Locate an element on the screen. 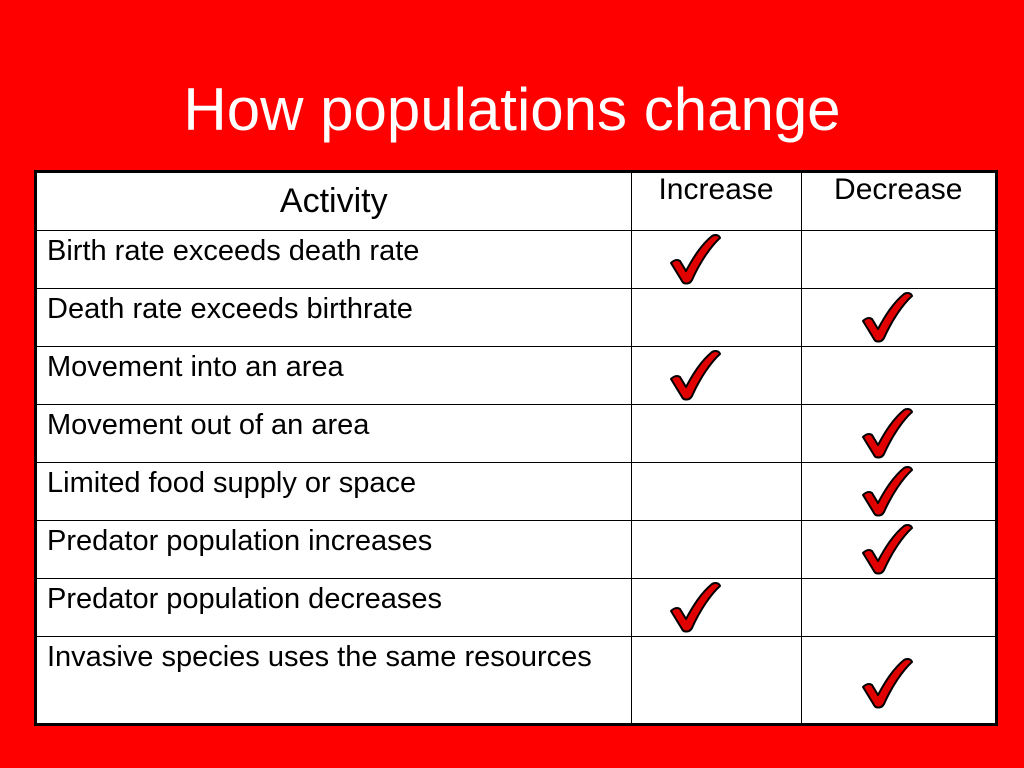 Image resolution: width=1024 pixels, height=768 pixels. table-row: Limited food supply or space is located at coordinates (516, 491).